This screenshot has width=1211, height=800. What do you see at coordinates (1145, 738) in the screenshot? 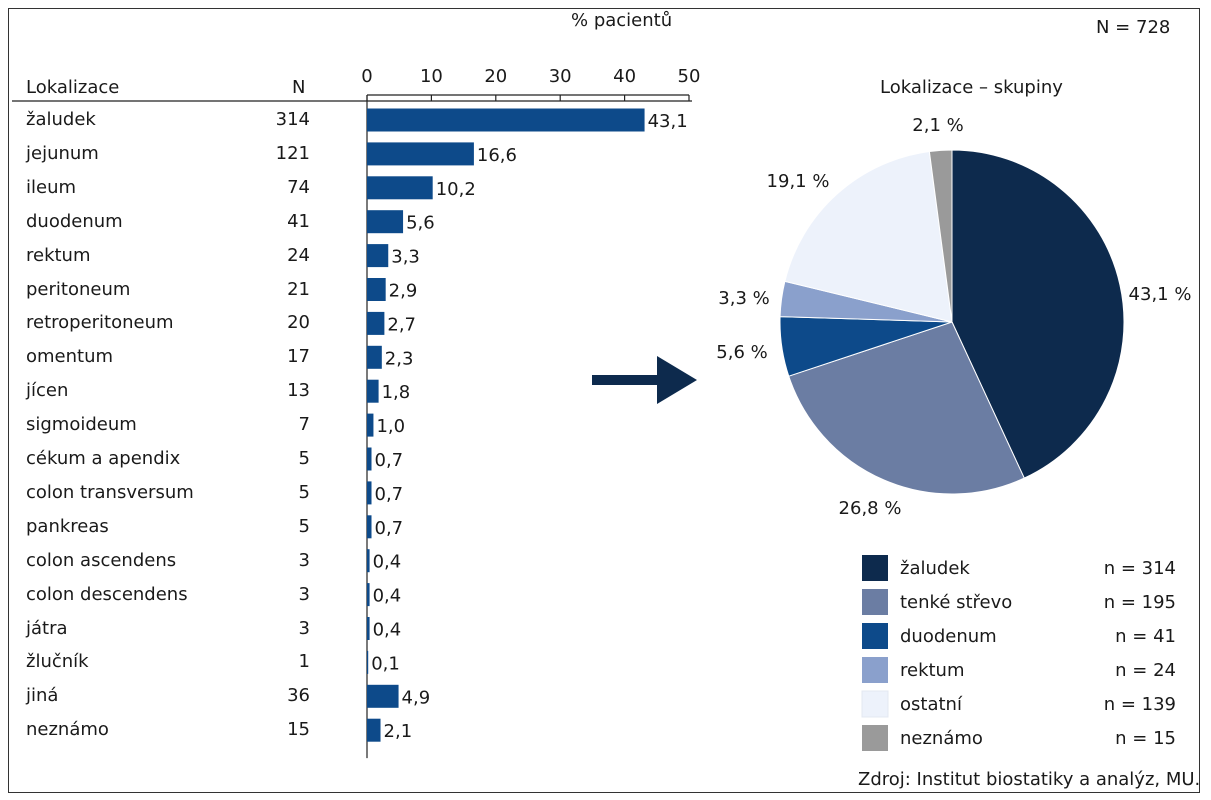
I see `legend-count: n = 15` at bounding box center [1145, 738].